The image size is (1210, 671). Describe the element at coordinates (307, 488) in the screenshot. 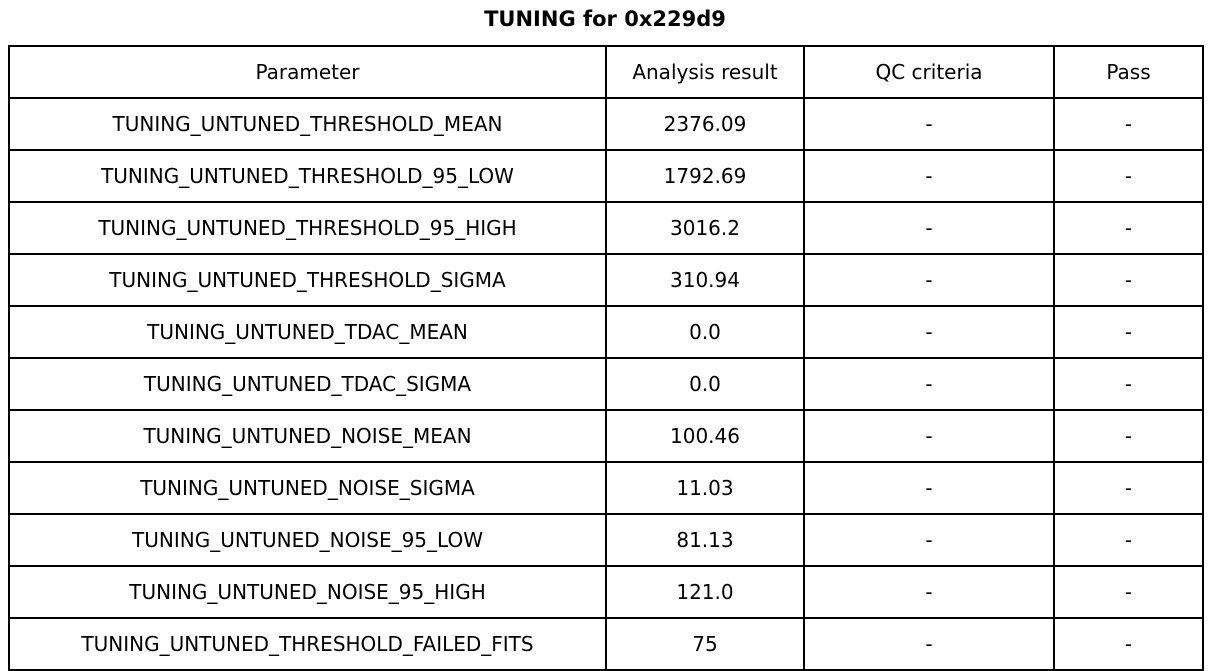

I see `cell-parameter: TUNING_UNTUNED_NOISE_SIGMA` at that location.